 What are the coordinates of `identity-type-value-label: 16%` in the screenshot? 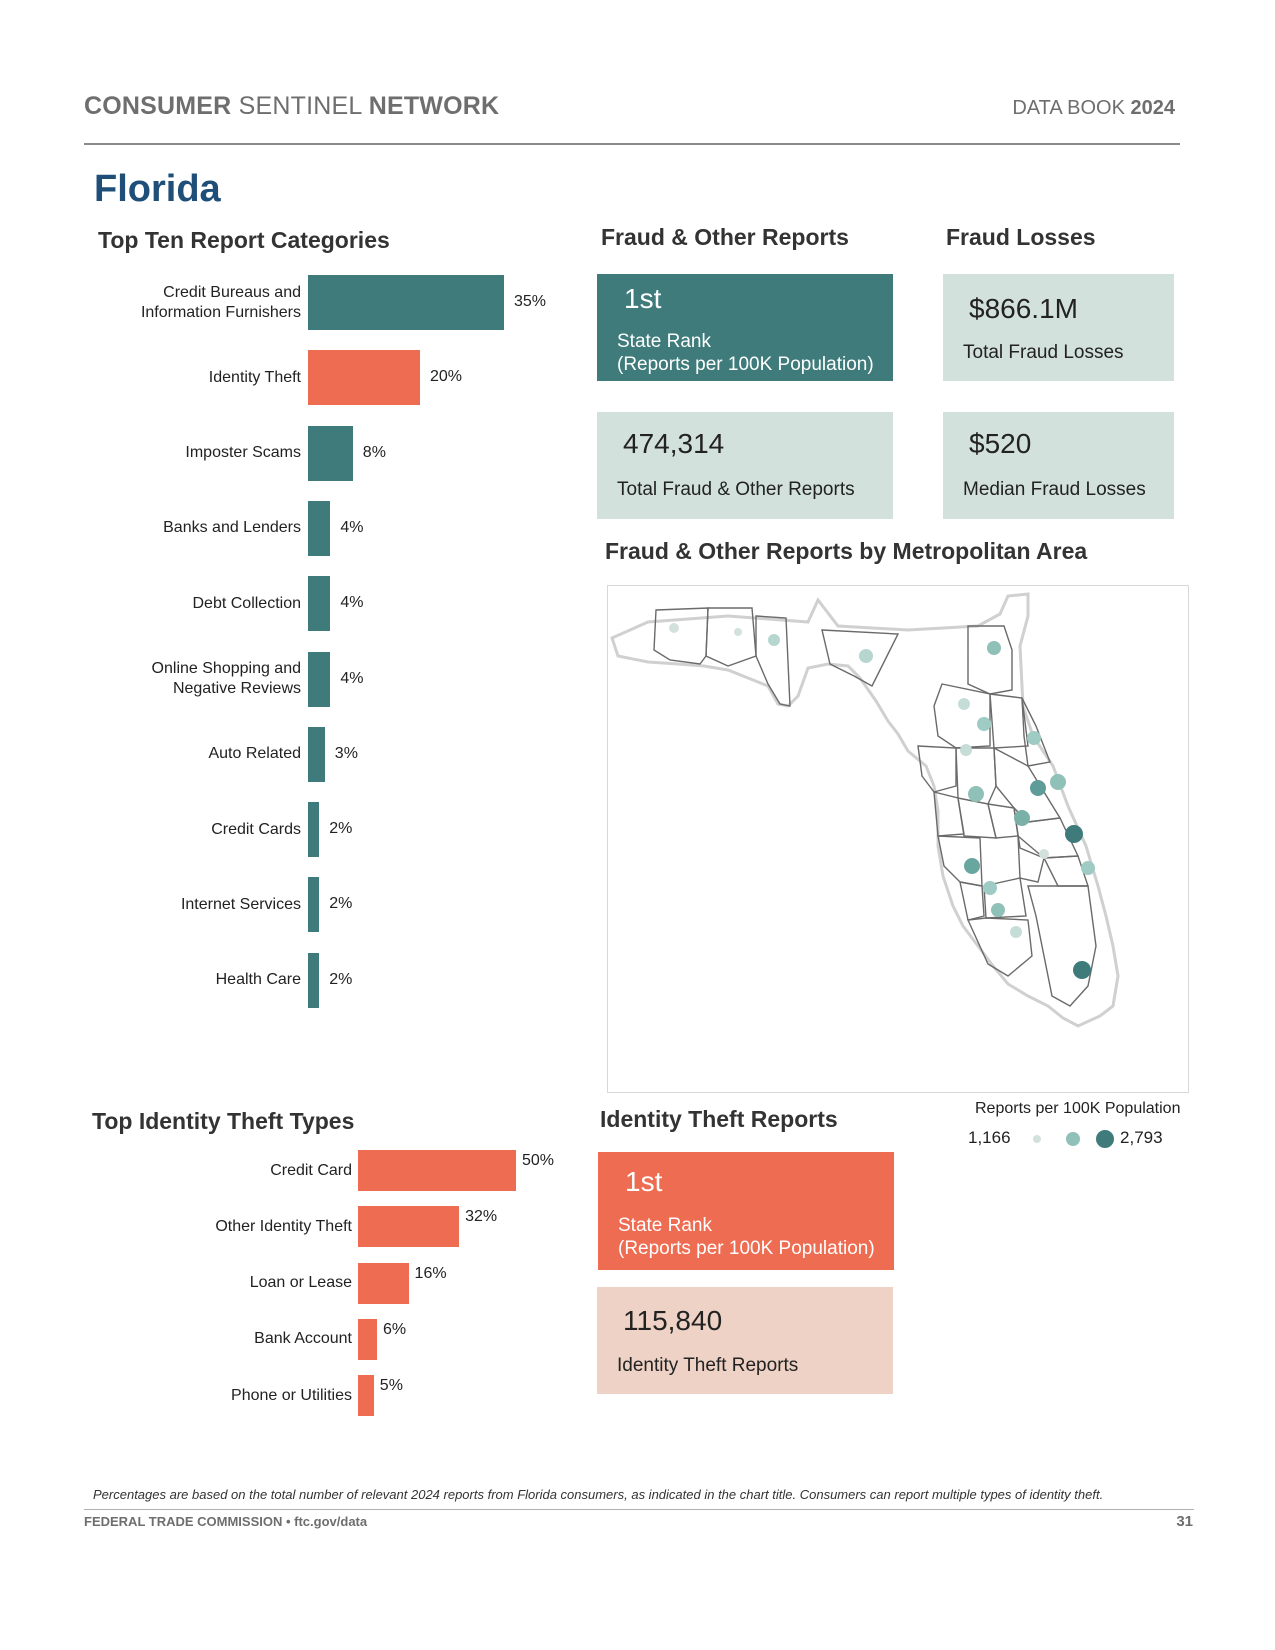 It's located at (430, 1273).